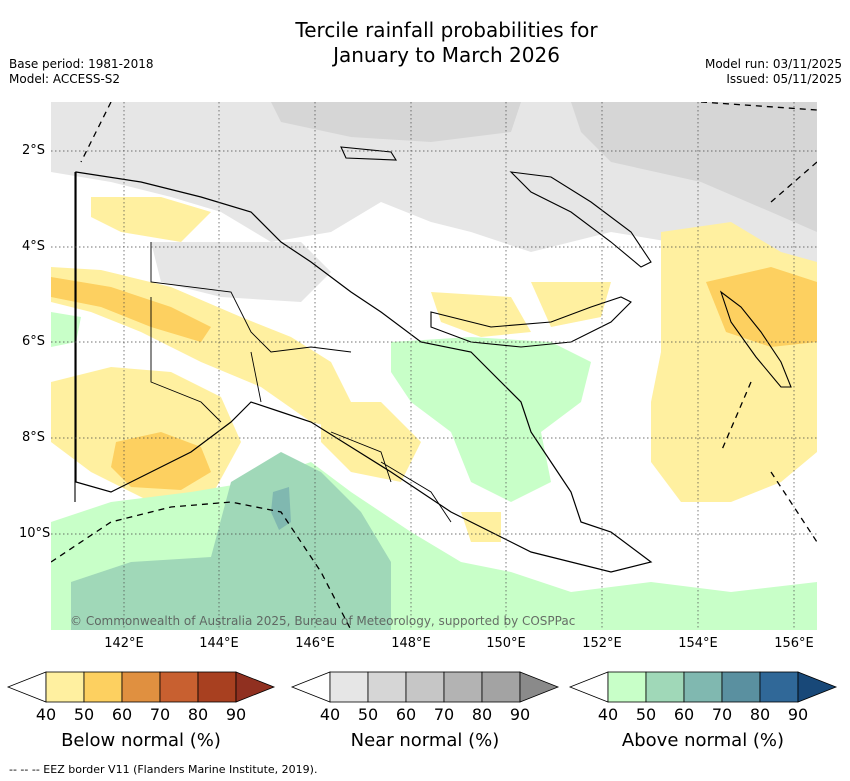  What do you see at coordinates (580, 219) in the screenshot?
I see `new-ireland-outline` at bounding box center [580, 219].